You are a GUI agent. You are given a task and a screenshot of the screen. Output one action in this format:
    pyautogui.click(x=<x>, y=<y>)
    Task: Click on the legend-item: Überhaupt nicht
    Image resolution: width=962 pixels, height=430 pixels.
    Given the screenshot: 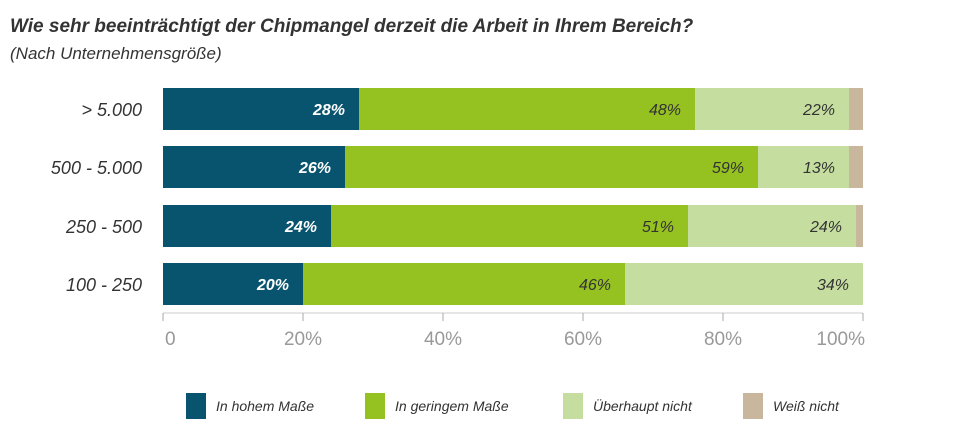 What is the action you would take?
    pyautogui.click(x=627, y=406)
    